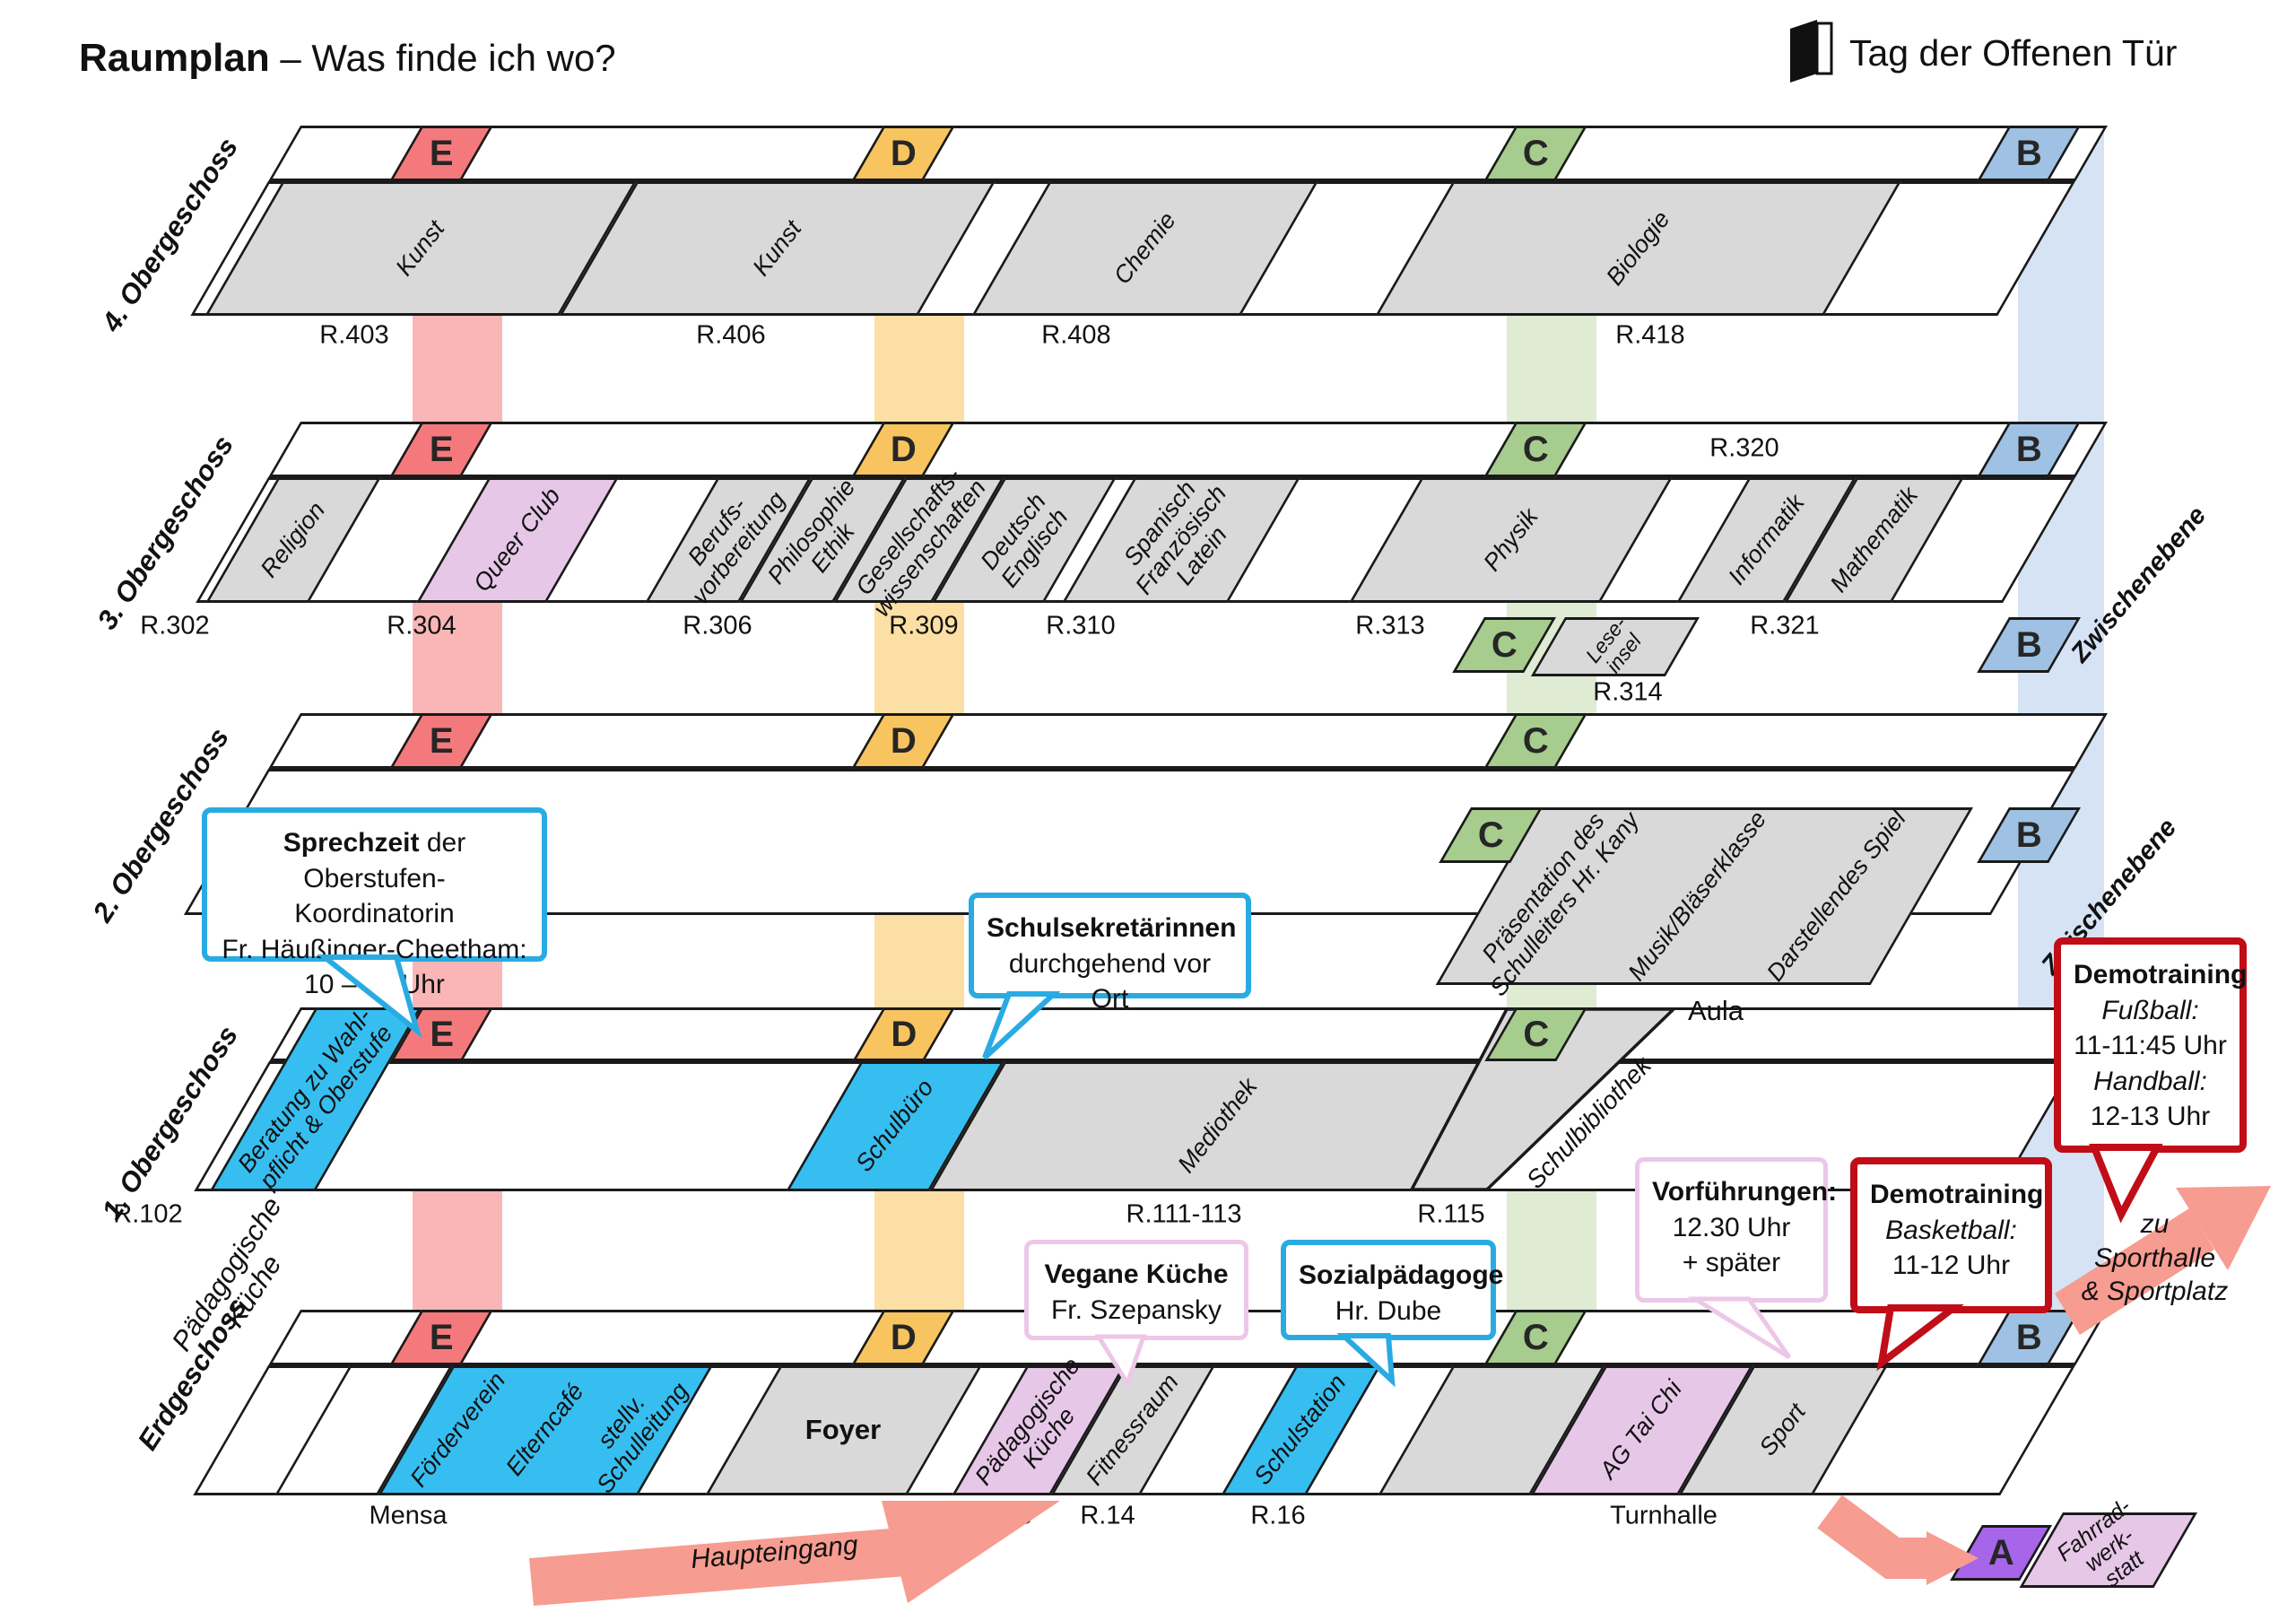  What do you see at coordinates (1188, 153) in the screenshot?
I see `corridor-og4` at bounding box center [1188, 153].